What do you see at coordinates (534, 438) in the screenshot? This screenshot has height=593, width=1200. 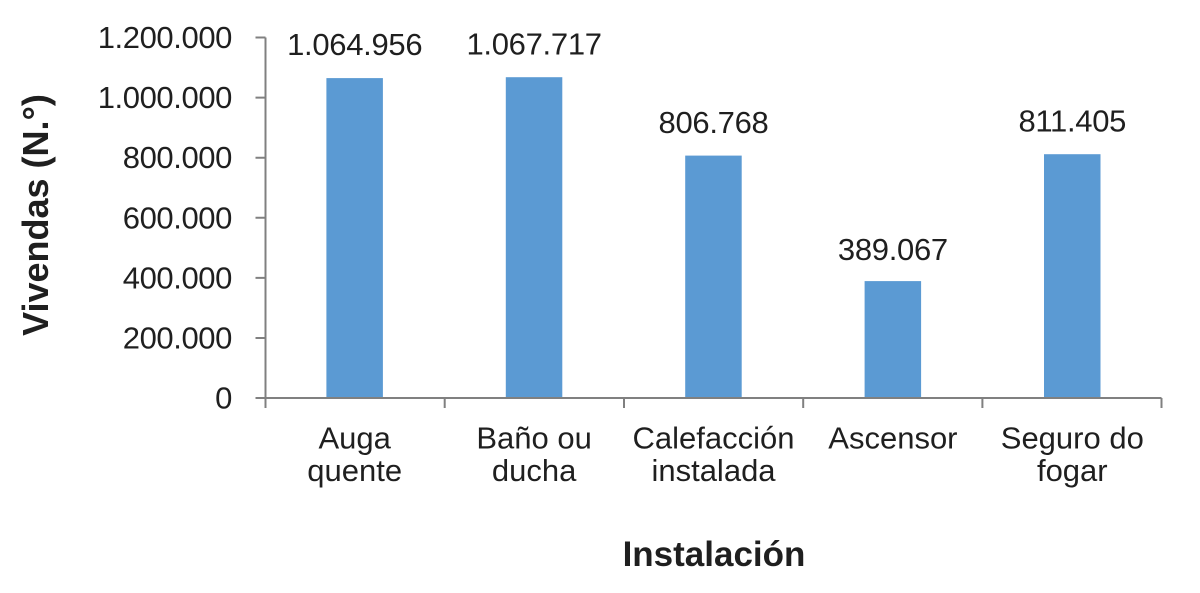 I see `svg-text: Baño ou` at bounding box center [534, 438].